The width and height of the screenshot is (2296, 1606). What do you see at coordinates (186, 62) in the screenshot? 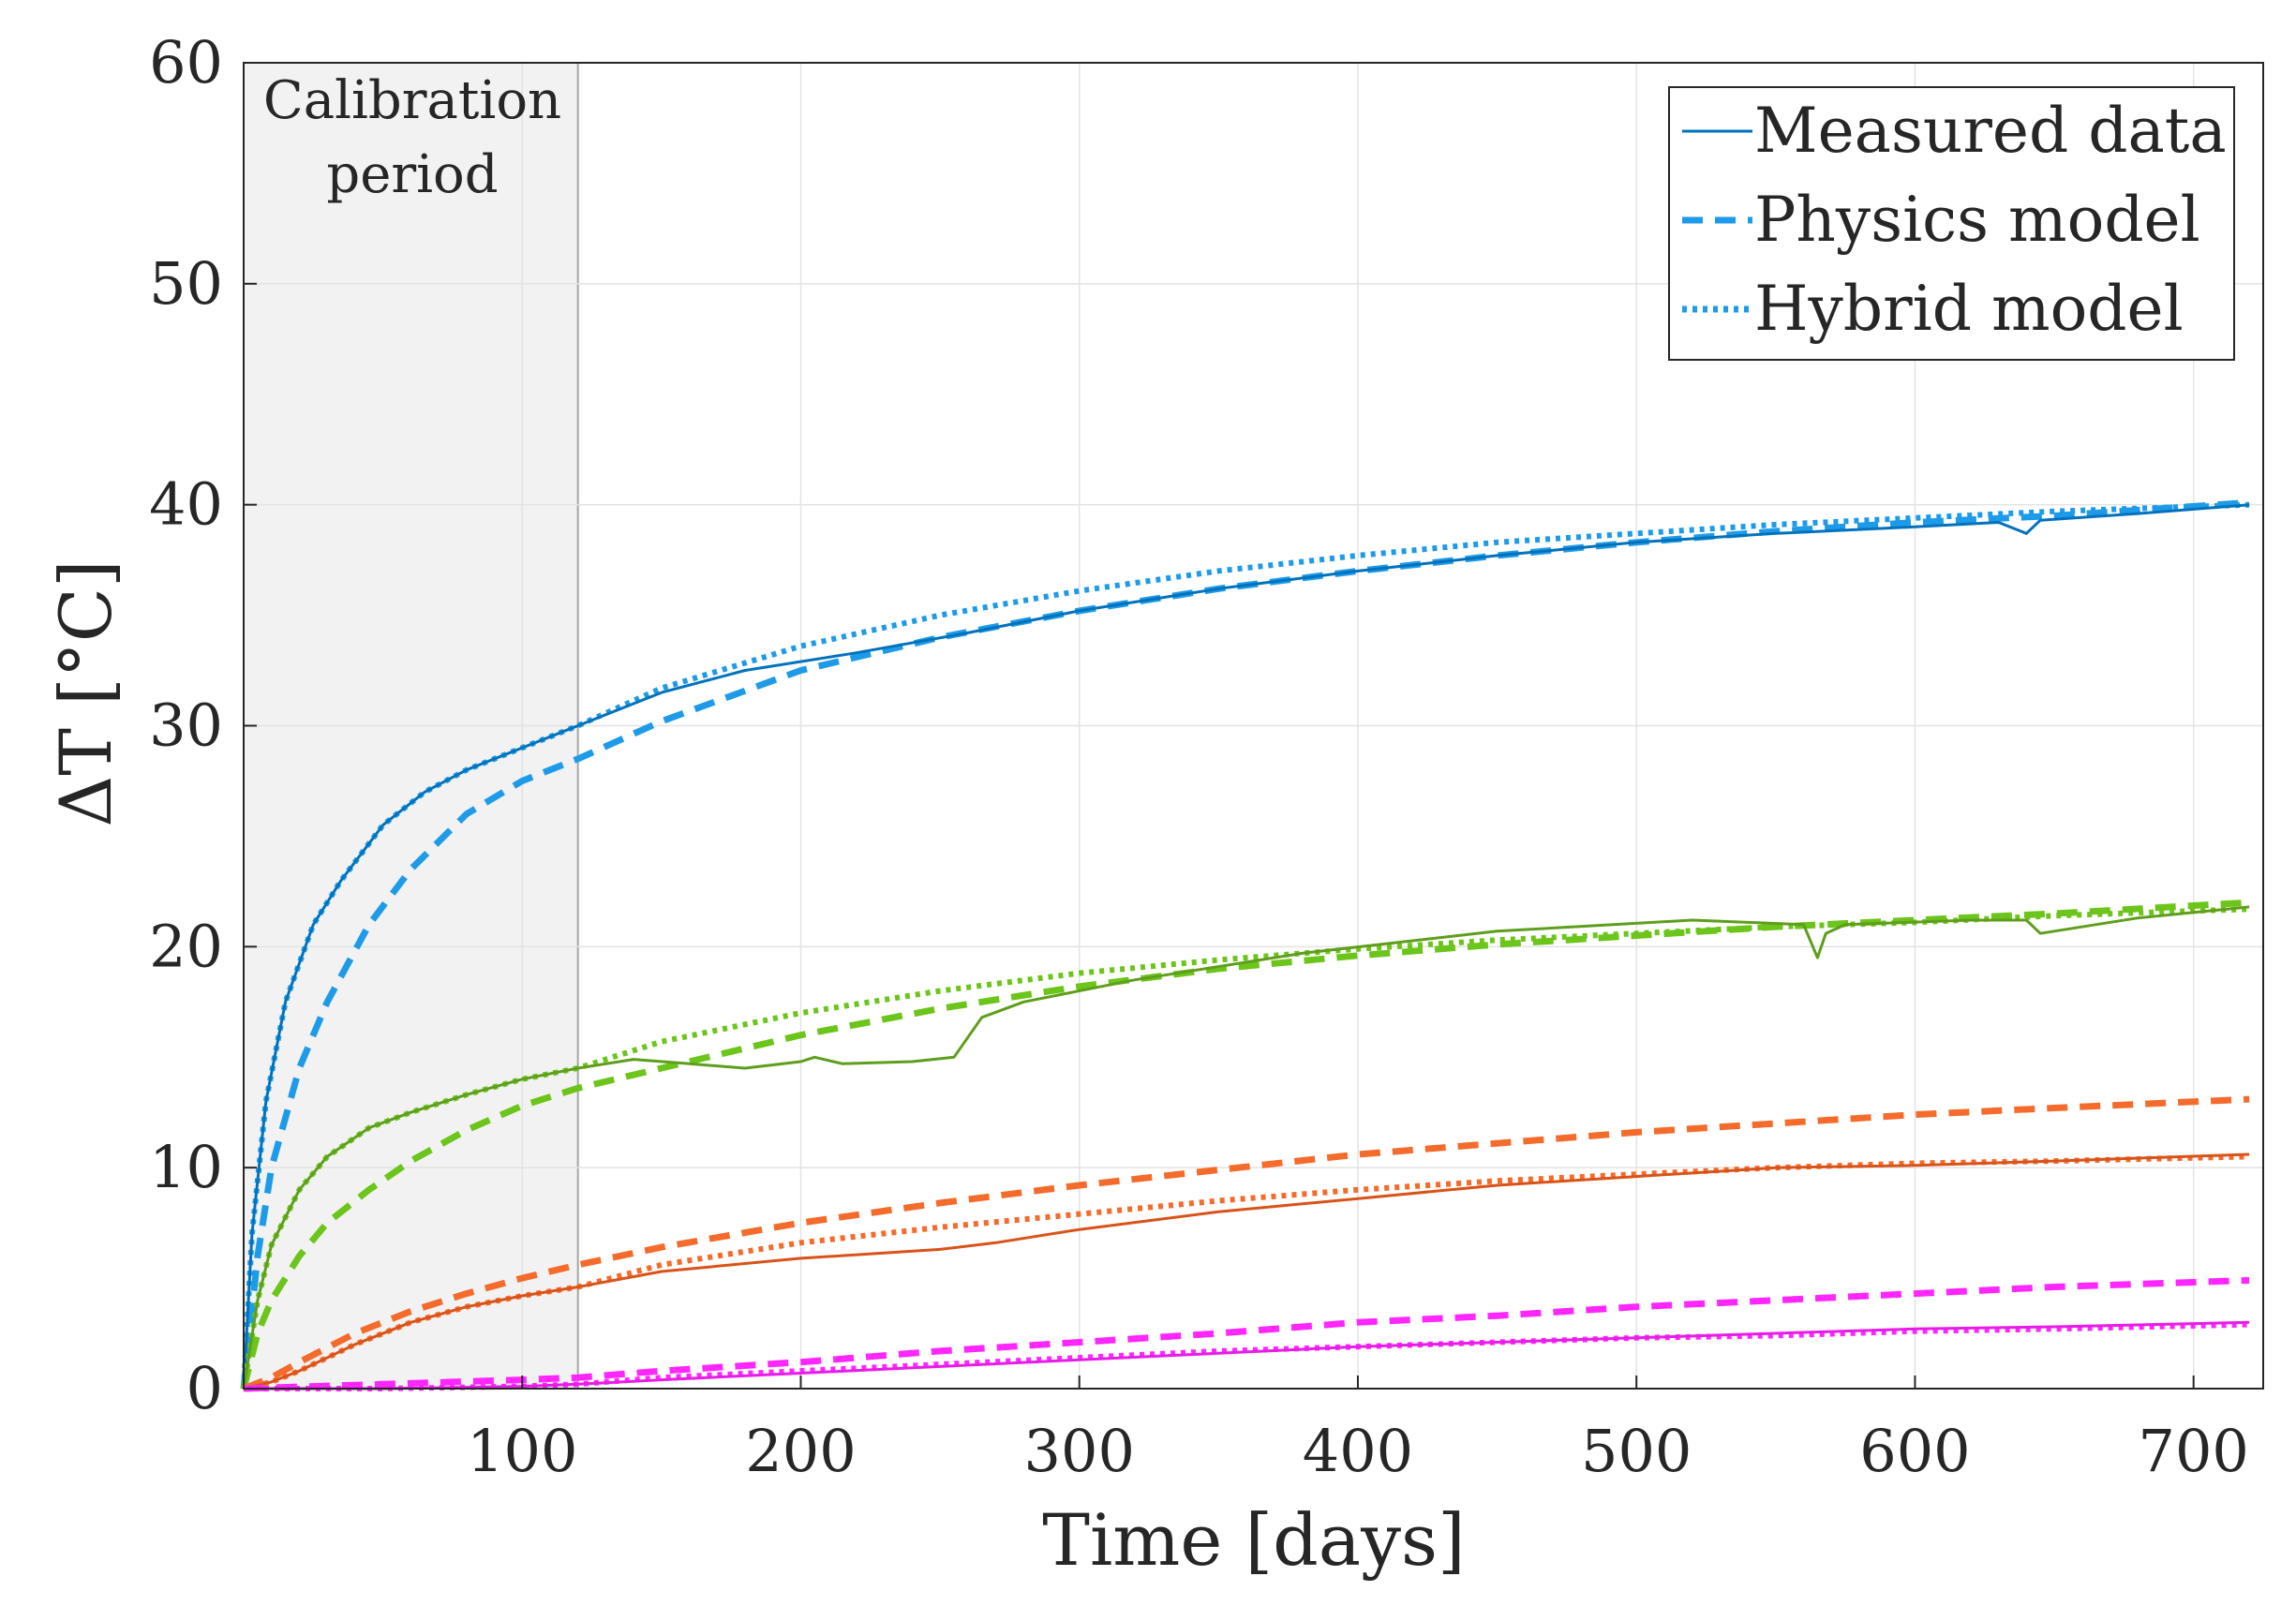
I see `y-tick-label: 60` at bounding box center [186, 62].